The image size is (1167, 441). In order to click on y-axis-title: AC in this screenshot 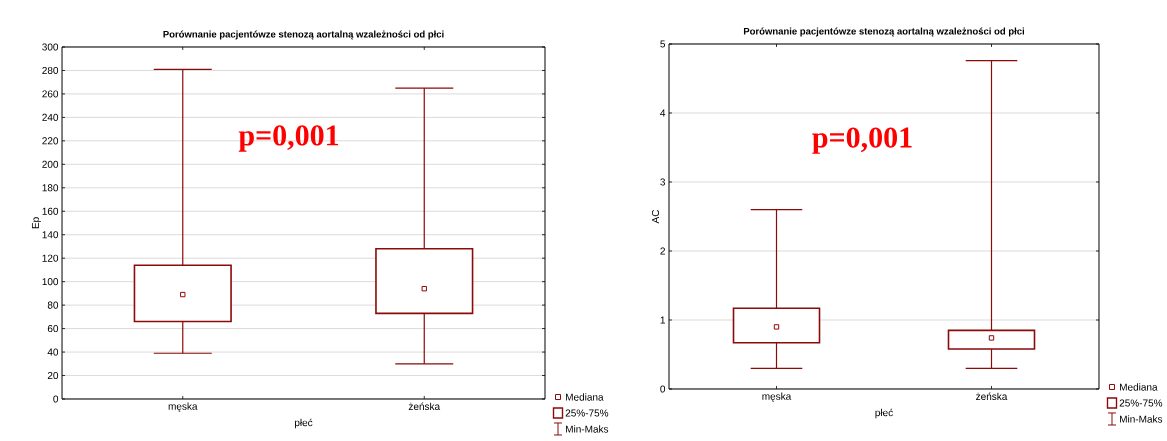, I will do `click(655, 216)`.